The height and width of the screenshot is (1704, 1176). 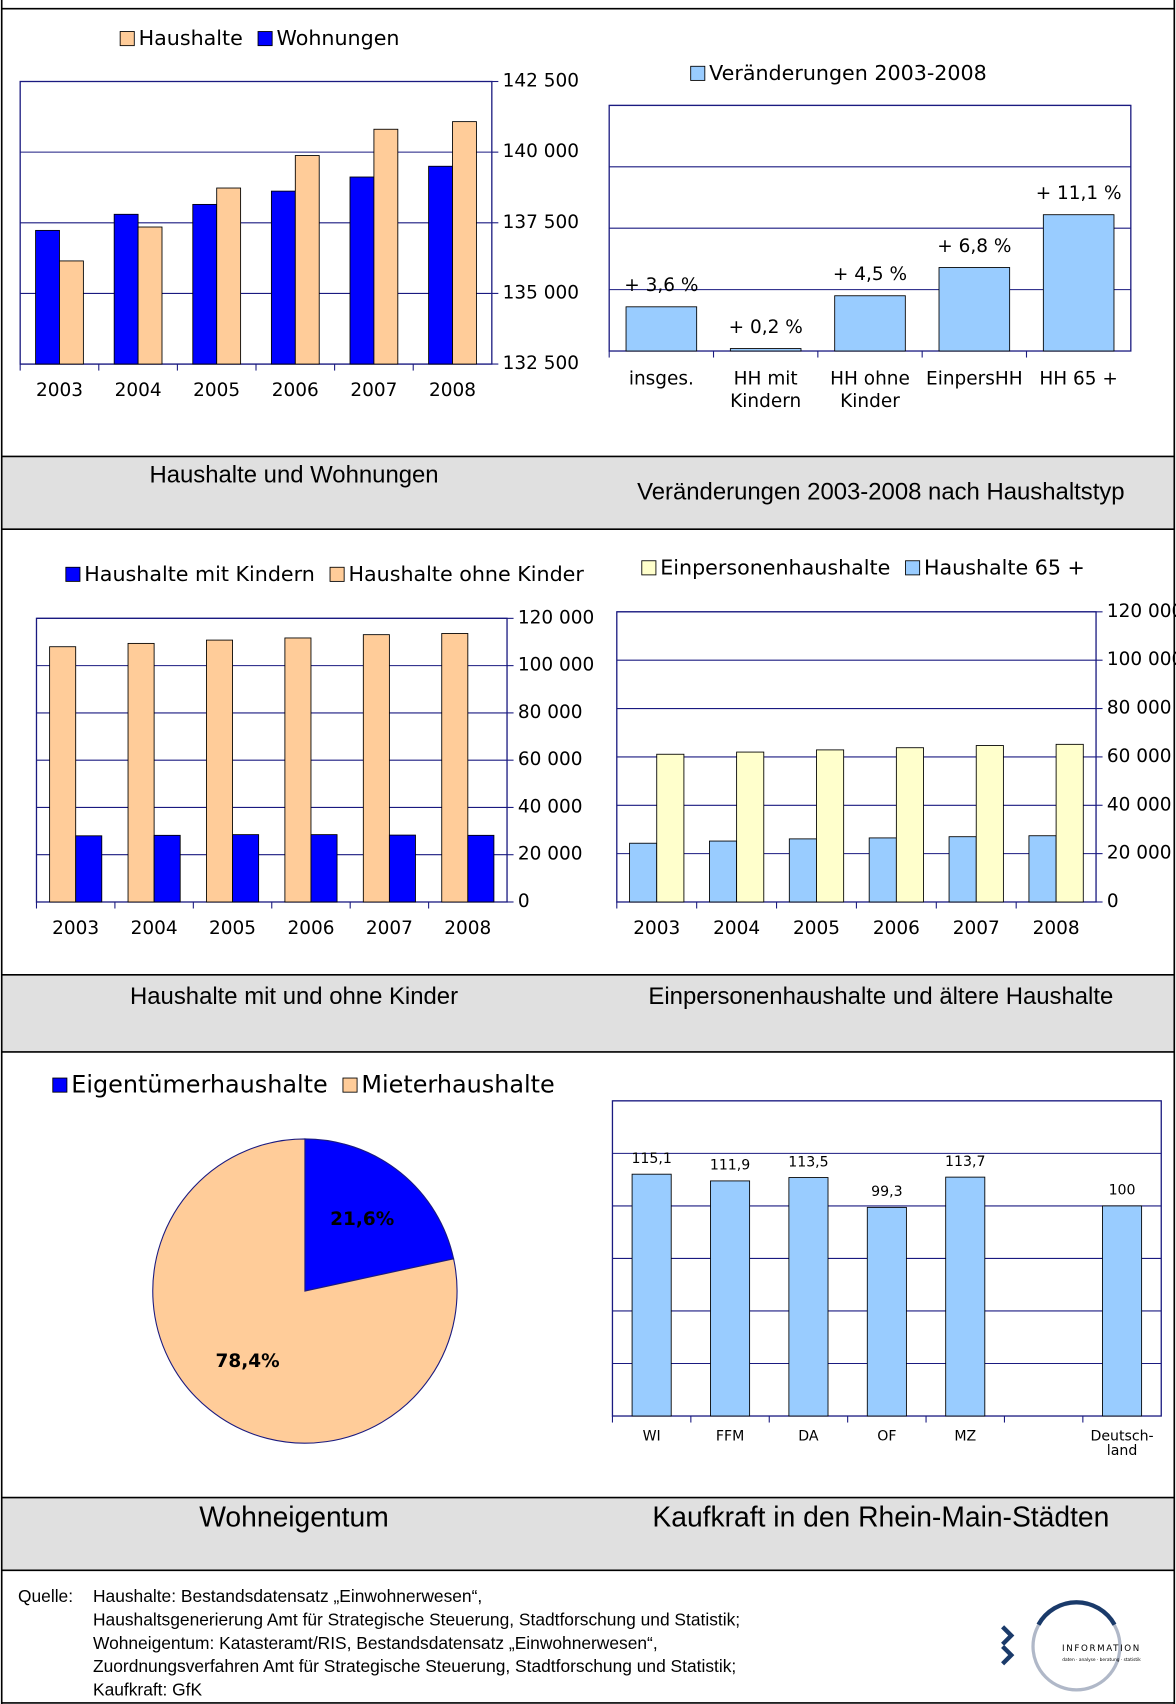 I want to click on chart-title: Wohneigentum, so click(x=294, y=1517).